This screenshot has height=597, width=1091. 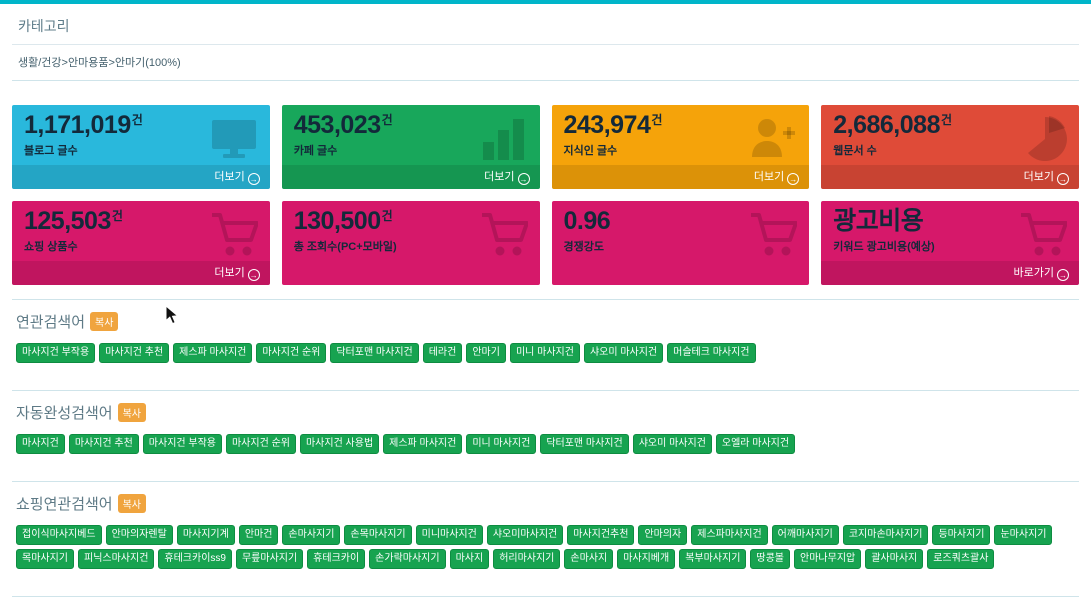 I want to click on keyword-tag: 마사지, so click(x=469, y=559).